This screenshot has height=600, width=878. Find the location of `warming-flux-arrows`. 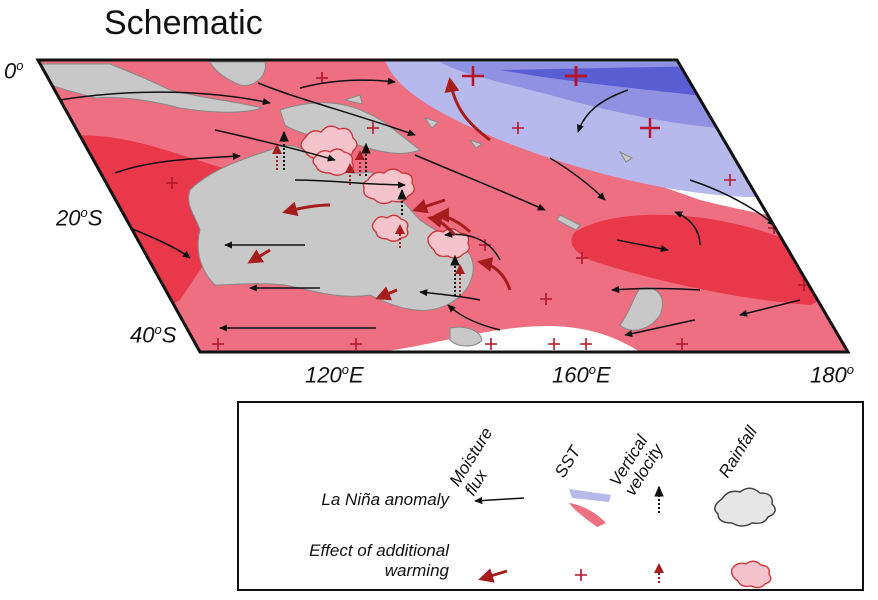

warming-flux-arrows is located at coordinates (379, 189).